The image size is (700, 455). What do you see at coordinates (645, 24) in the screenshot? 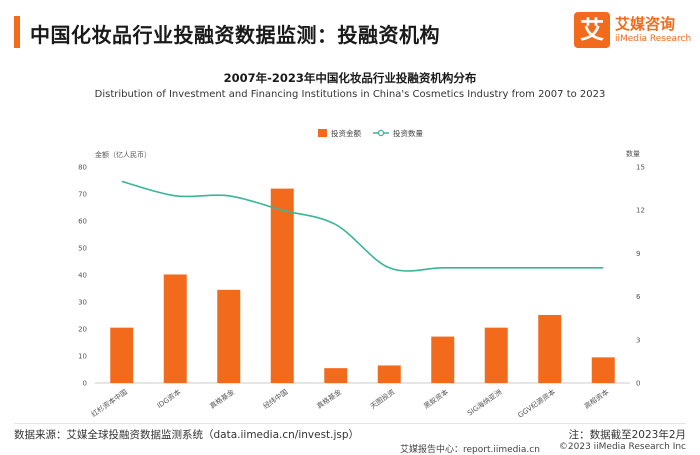
I see `brand-name-cn: 艾媒咨询` at bounding box center [645, 24].